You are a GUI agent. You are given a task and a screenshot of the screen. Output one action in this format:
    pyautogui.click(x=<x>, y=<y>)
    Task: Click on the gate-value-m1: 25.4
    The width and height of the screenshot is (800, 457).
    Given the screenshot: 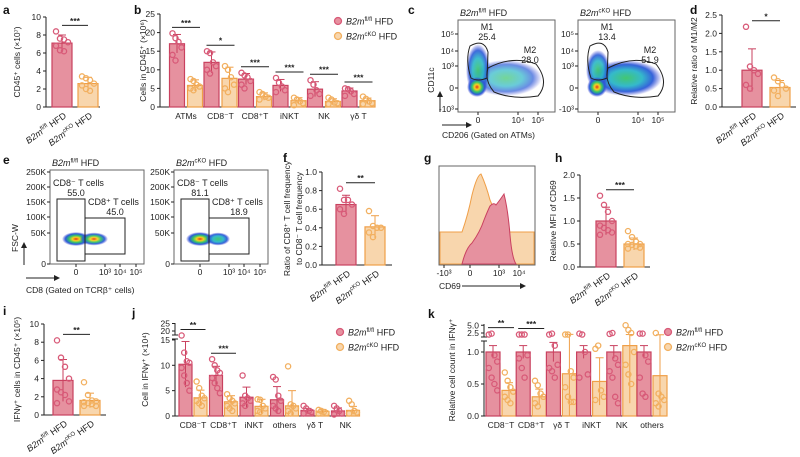 What is the action you would take?
    pyautogui.click(x=487, y=37)
    